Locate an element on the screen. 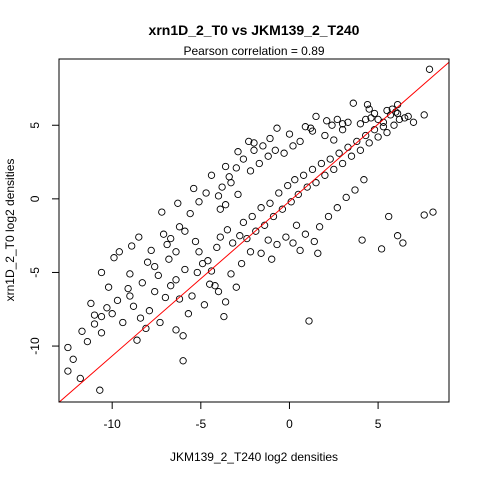 The width and height of the screenshot is (480, 485). x-tick-label: 5 is located at coordinates (378, 424).